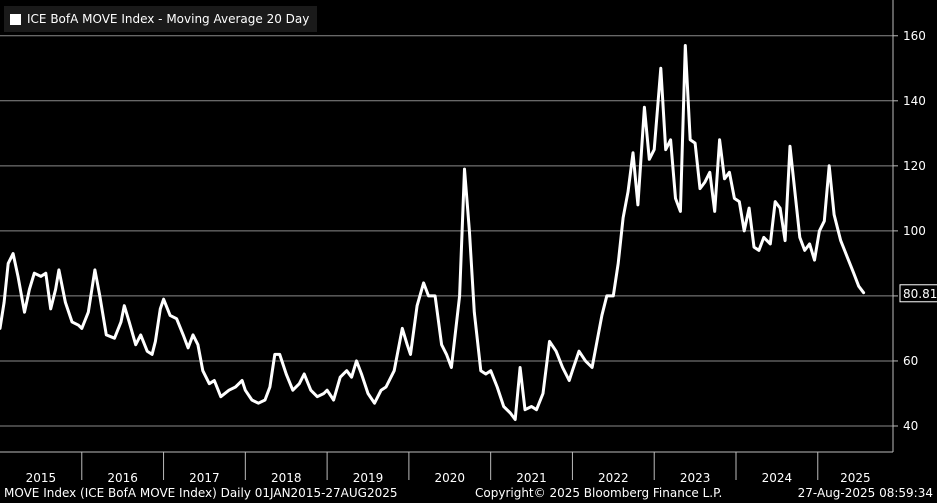 The height and width of the screenshot is (503, 937). I want to click on x-tick-label: 2017, so click(204, 478).